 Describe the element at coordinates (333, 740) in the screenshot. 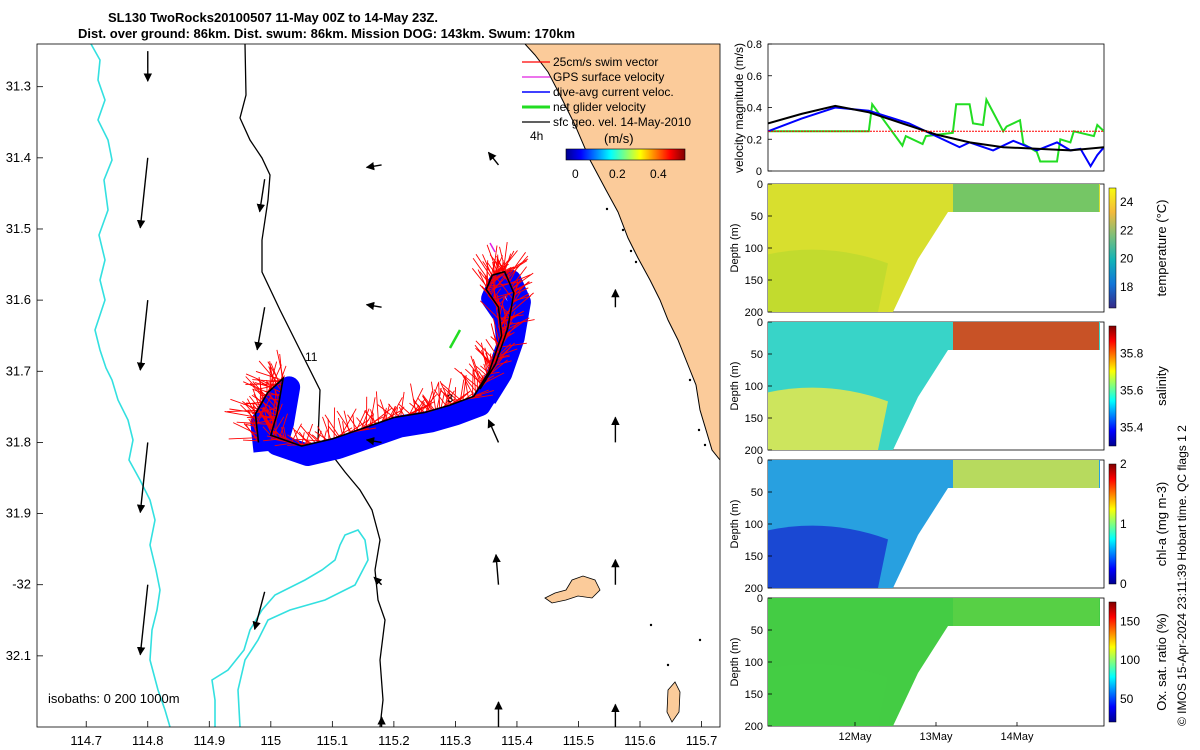

I see `map-xtick-label: 115.1` at that location.